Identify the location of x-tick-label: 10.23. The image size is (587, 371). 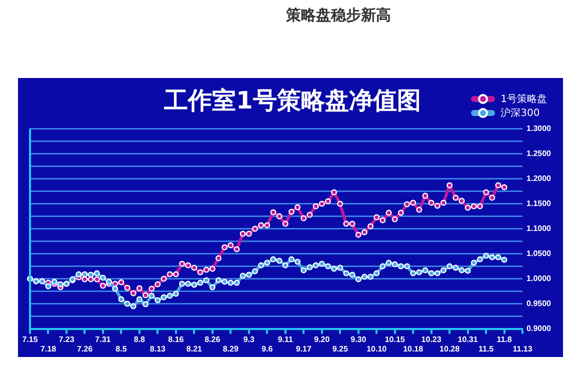
(431, 339).